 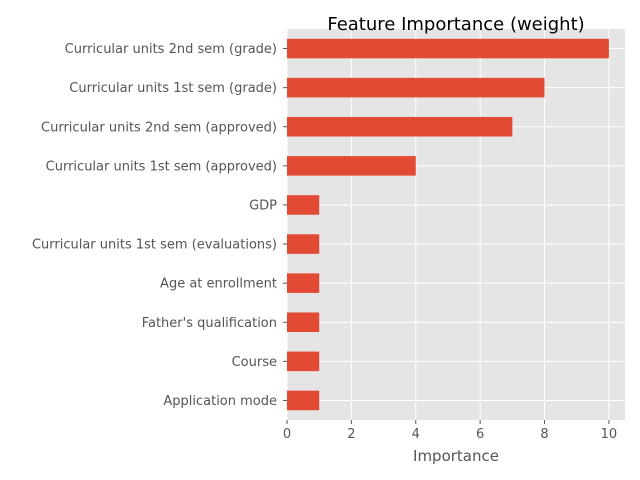 What do you see at coordinates (161, 166) in the screenshot?
I see `category-label: Curricular units 1st sem (approved)` at bounding box center [161, 166].